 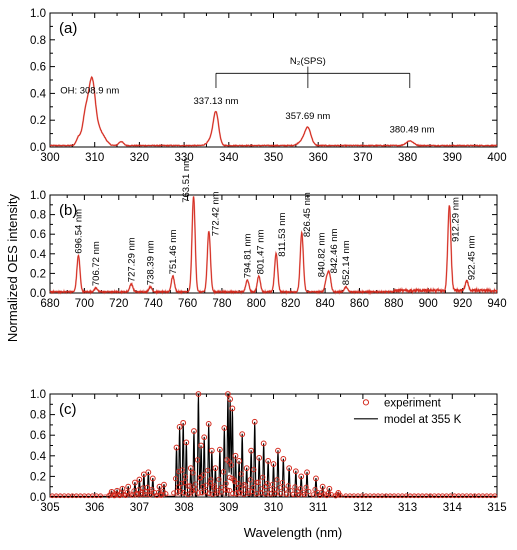 What do you see at coordinates (359, 304) in the screenshot?
I see `panel-b-x-tick-label: 860` at bounding box center [359, 304].